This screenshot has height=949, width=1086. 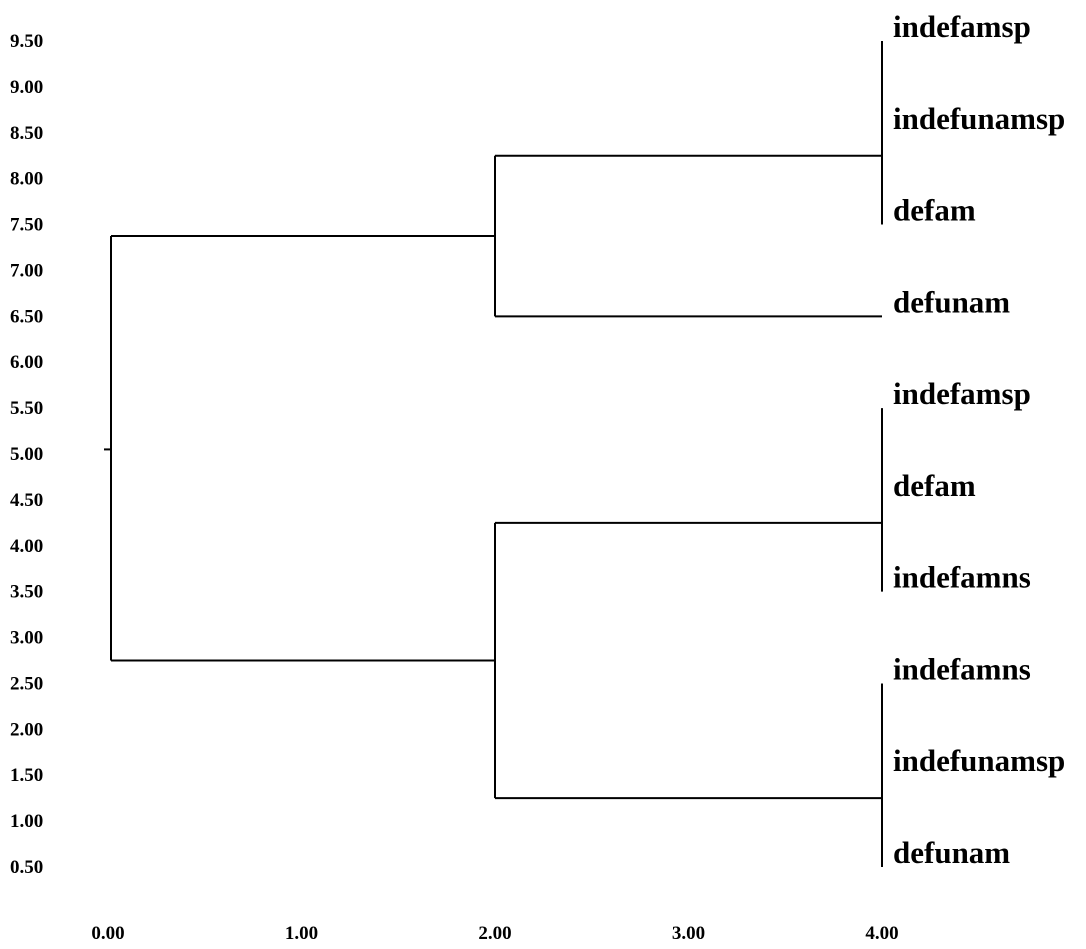 What do you see at coordinates (881, 933) in the screenshot?
I see `x-tick-label: 4.00` at bounding box center [881, 933].